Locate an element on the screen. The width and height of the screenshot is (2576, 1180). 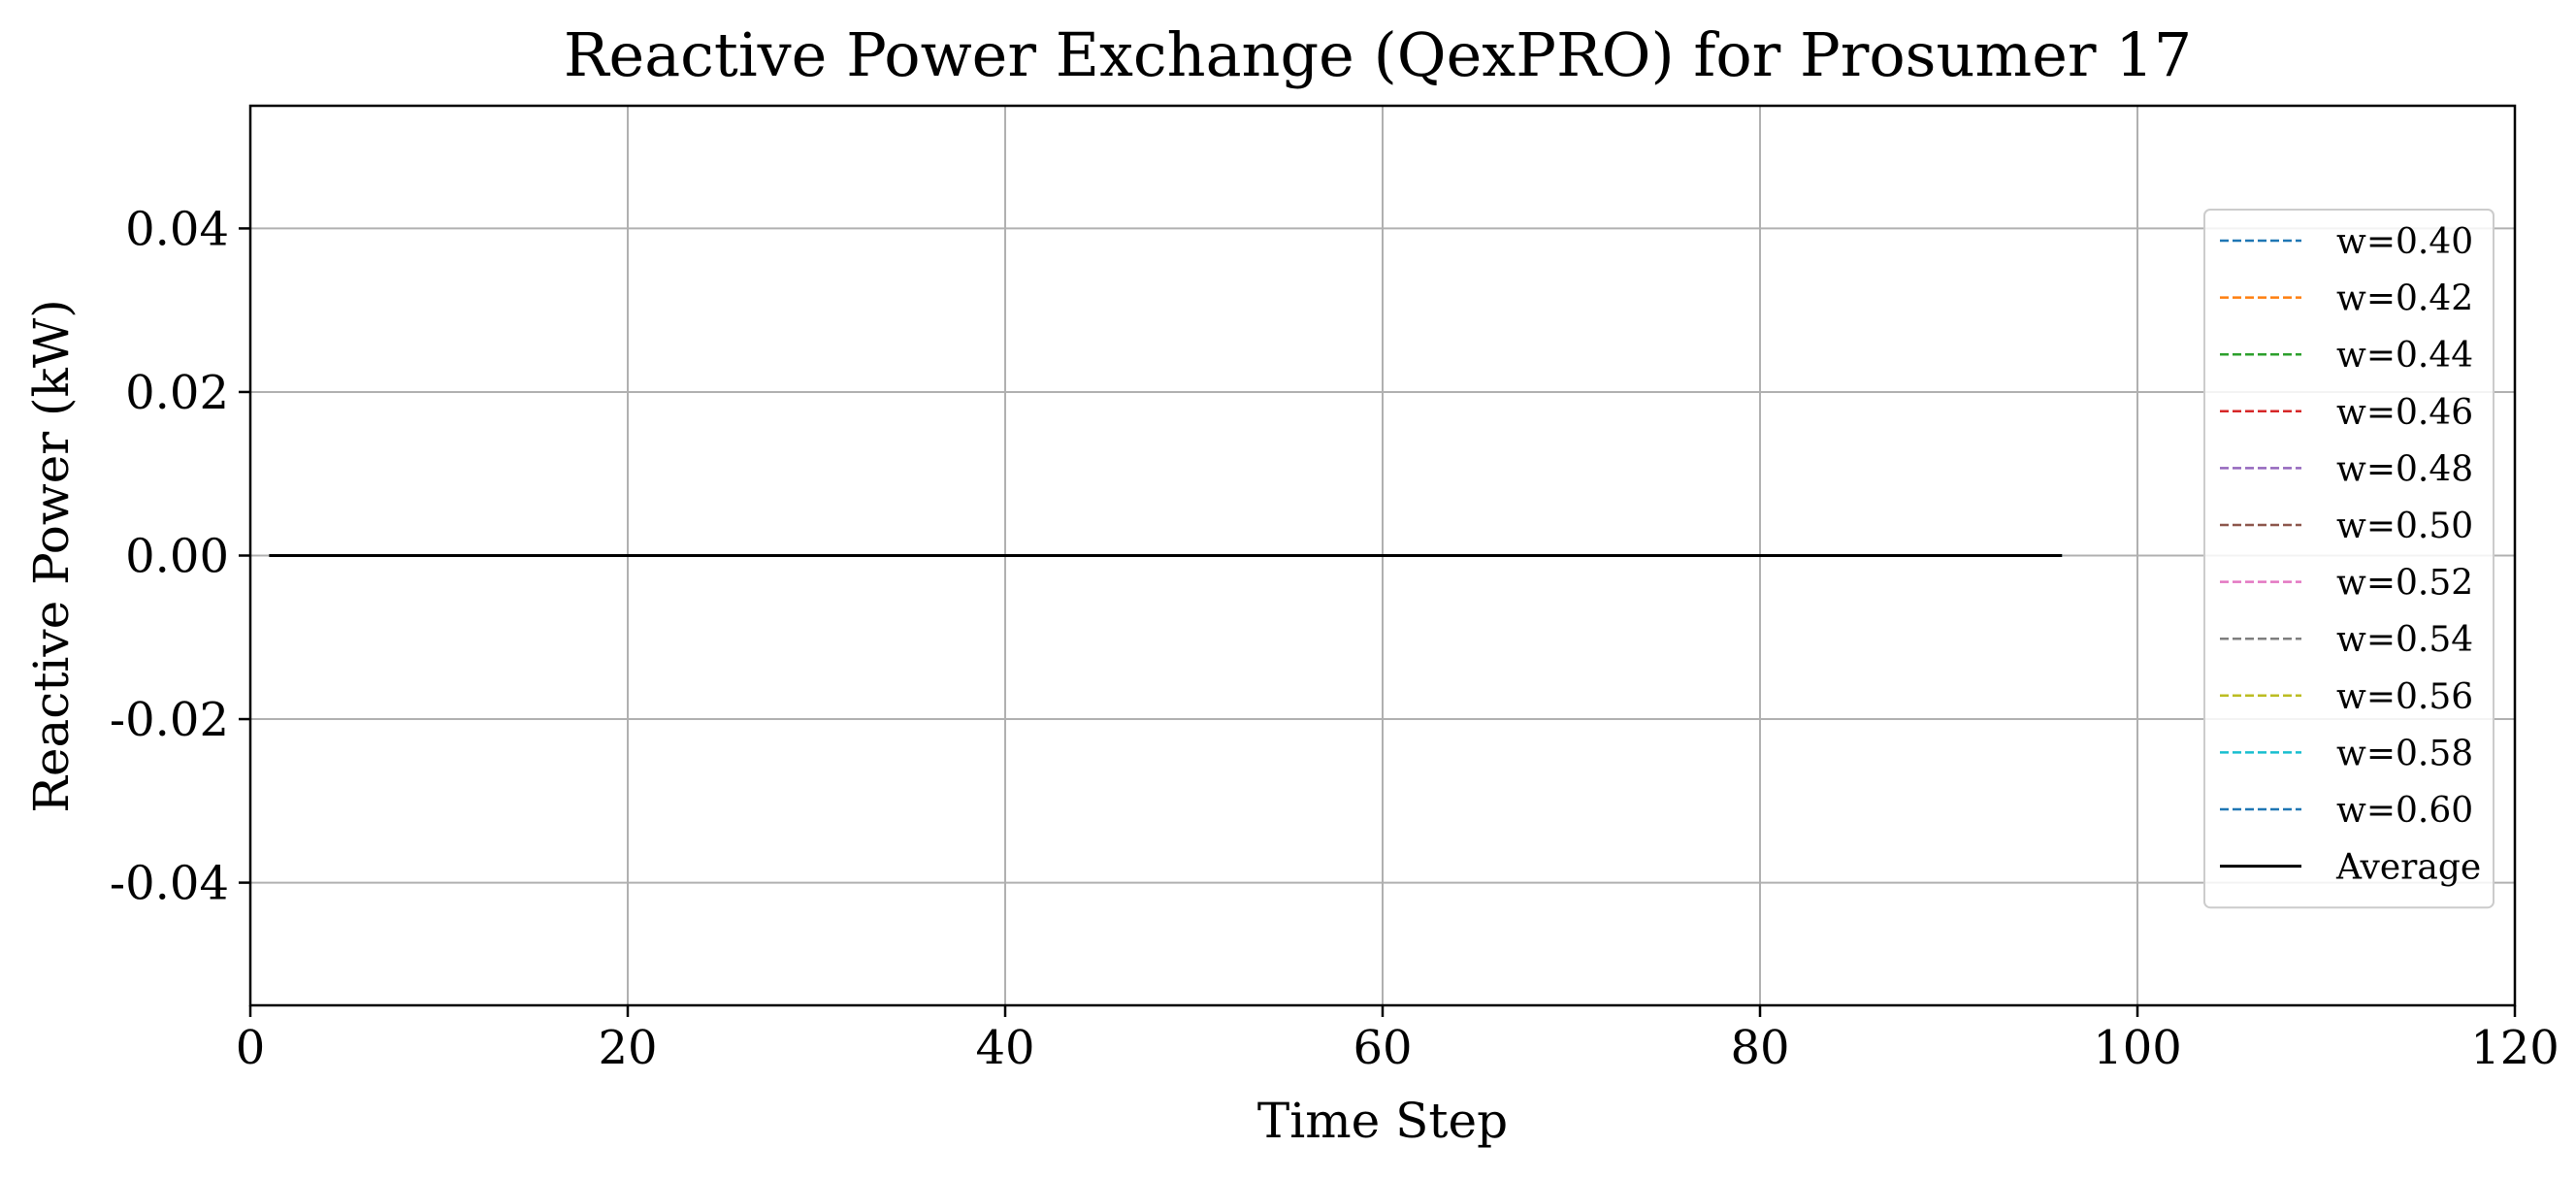
legend-label: w=0.58 is located at coordinates (2404, 754).